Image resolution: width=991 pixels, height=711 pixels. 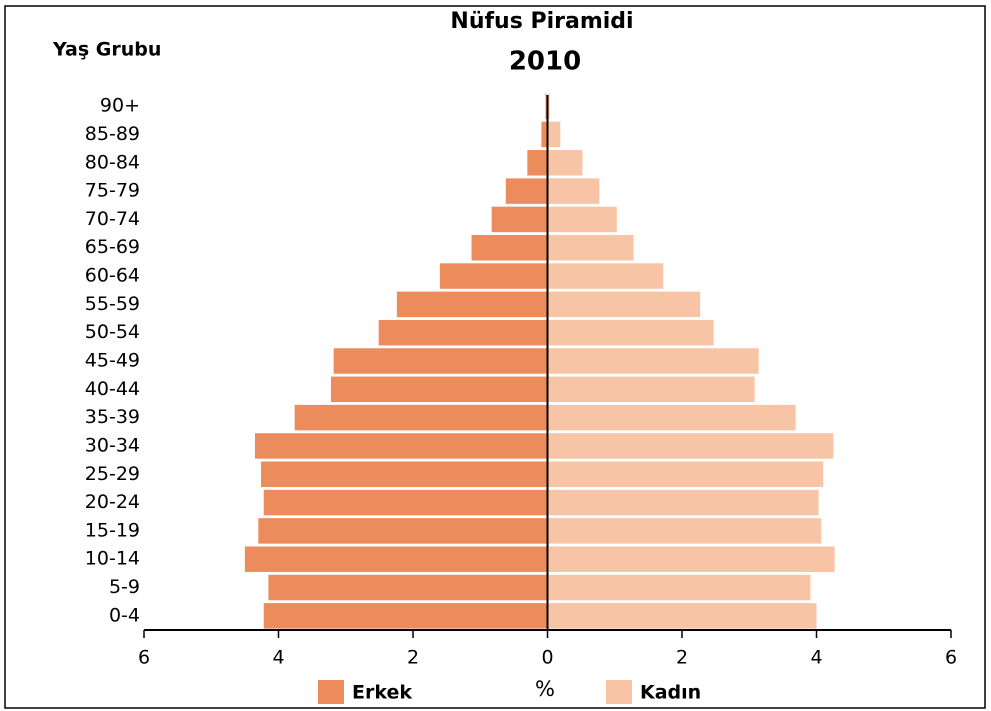 I want to click on y-tick-label: 80-84, so click(x=112, y=162).